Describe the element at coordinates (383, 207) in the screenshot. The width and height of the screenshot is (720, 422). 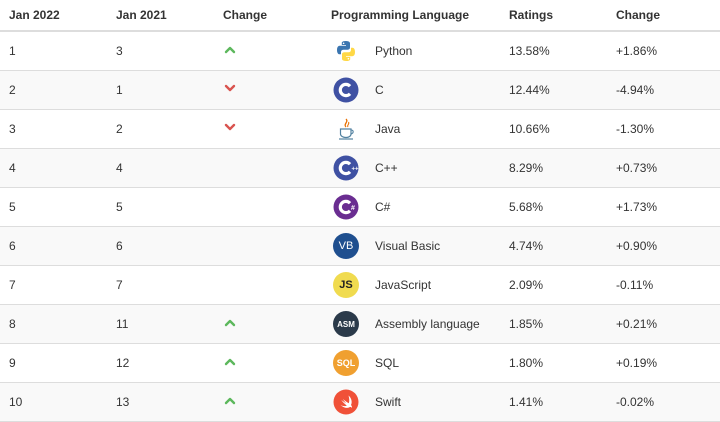
I see `language-name: C#` at that location.